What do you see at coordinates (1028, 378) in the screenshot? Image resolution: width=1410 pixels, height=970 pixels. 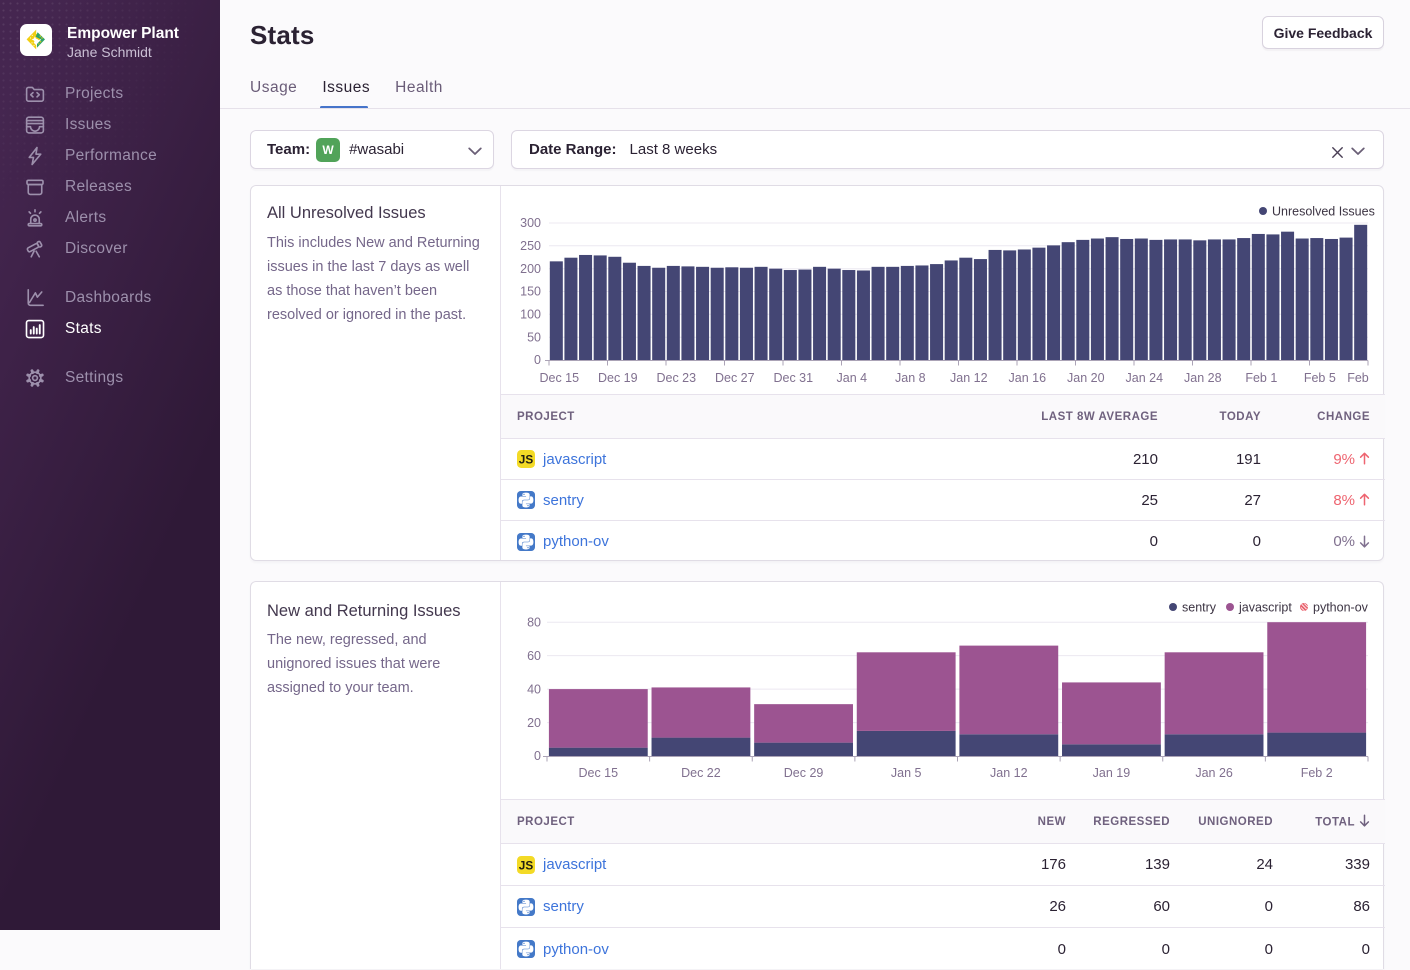 I see `svg-text: Jan 16` at bounding box center [1028, 378].